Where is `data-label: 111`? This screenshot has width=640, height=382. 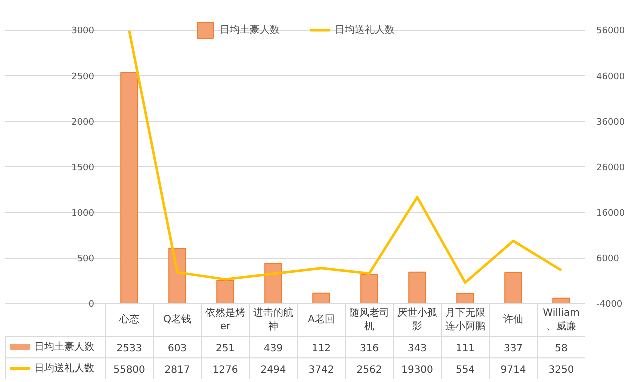
data-label: 111 is located at coordinates (466, 348).